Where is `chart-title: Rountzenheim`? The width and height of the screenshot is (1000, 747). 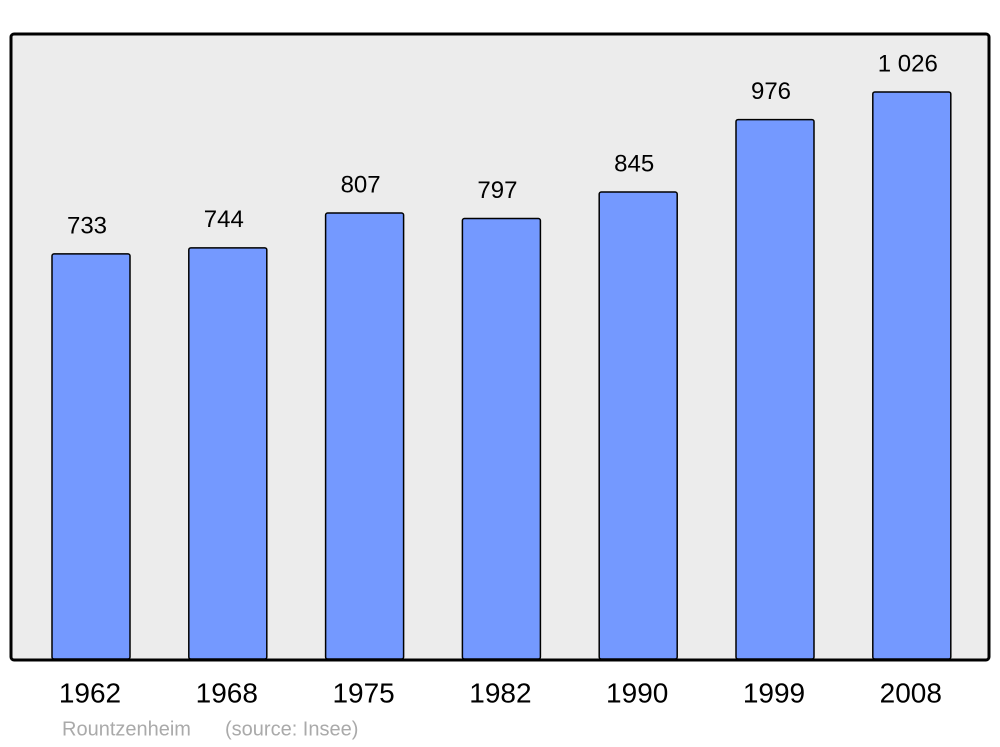
chart-title: Rountzenheim is located at coordinates (126, 729).